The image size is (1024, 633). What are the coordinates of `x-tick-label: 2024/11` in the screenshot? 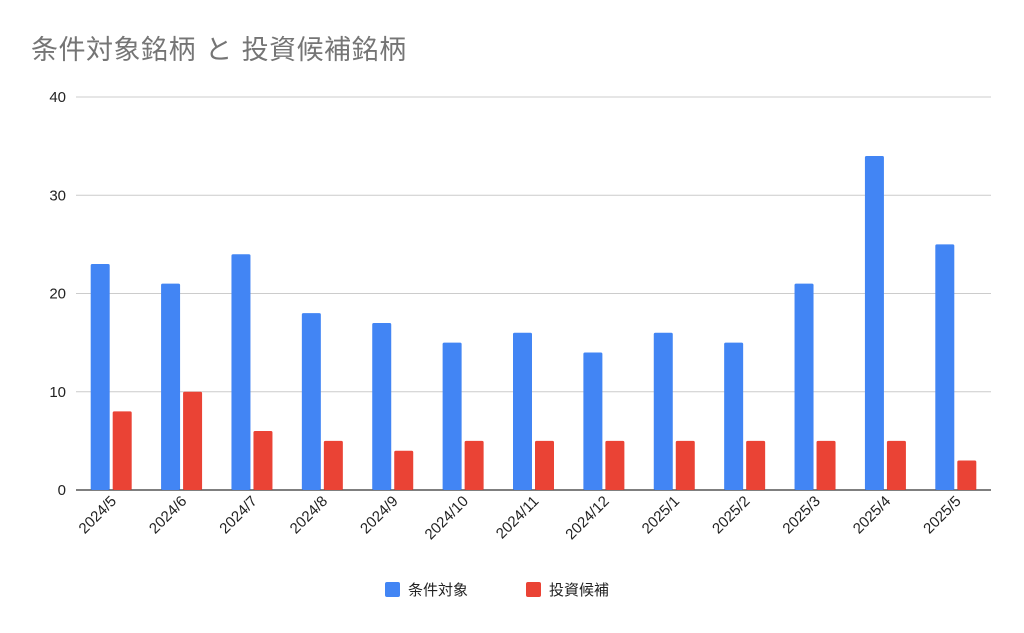 It's located at (518, 518).